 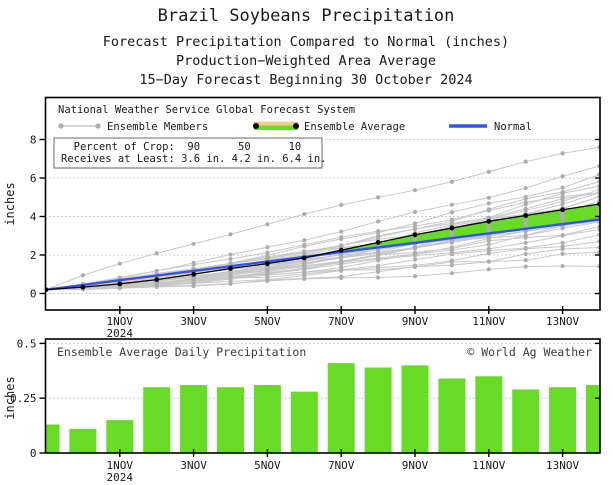 What do you see at coordinates (354, 127) in the screenshot?
I see `legend-average-label: Ensemble Average` at bounding box center [354, 127].